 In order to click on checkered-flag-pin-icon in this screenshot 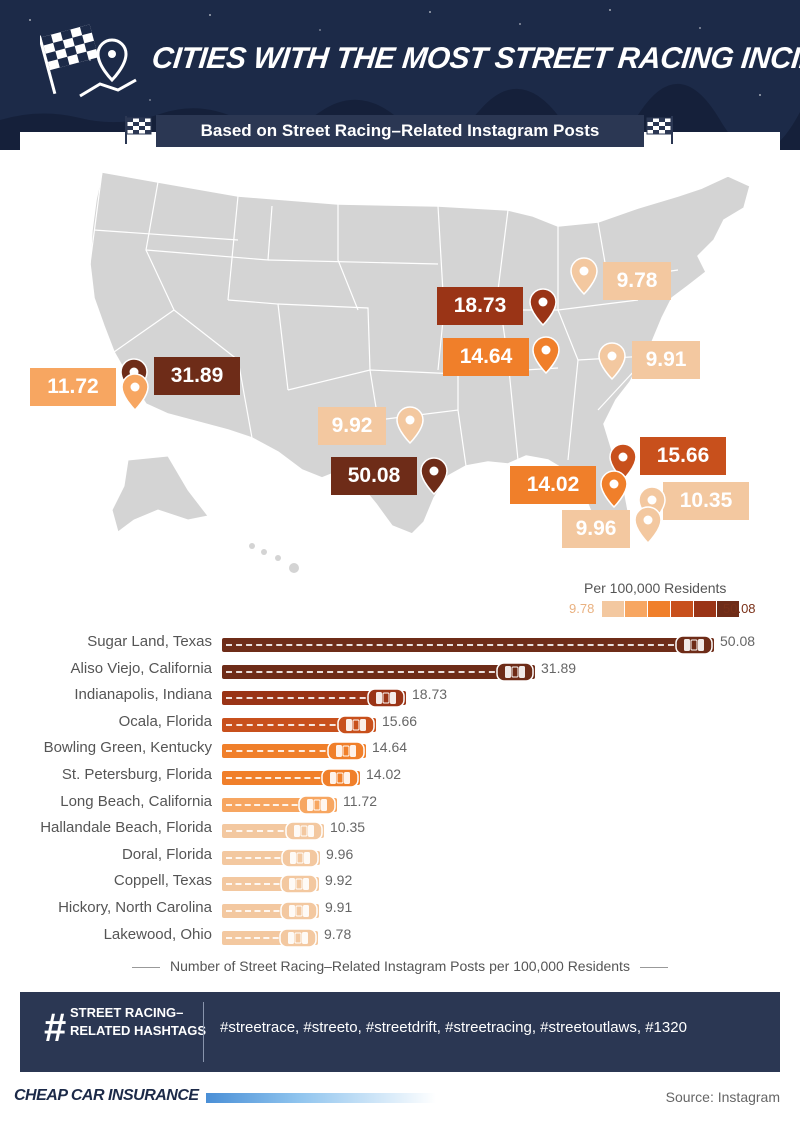, I will do `click(88, 61)`.